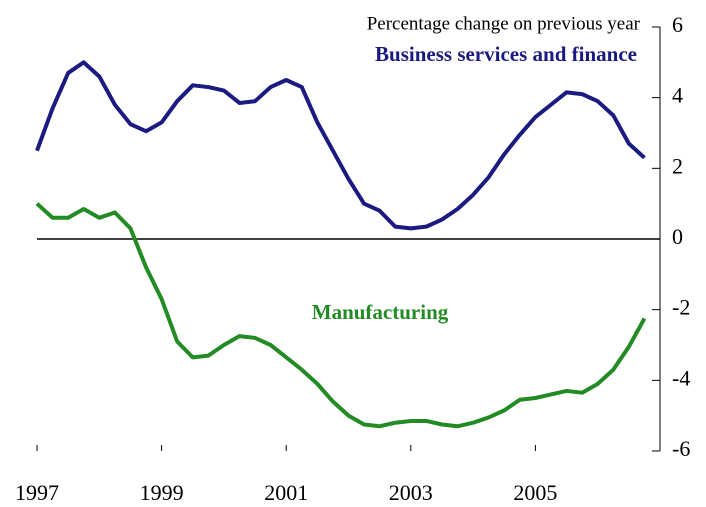 The image size is (706, 507). I want to click on y-tick-label: 4, so click(677, 95).